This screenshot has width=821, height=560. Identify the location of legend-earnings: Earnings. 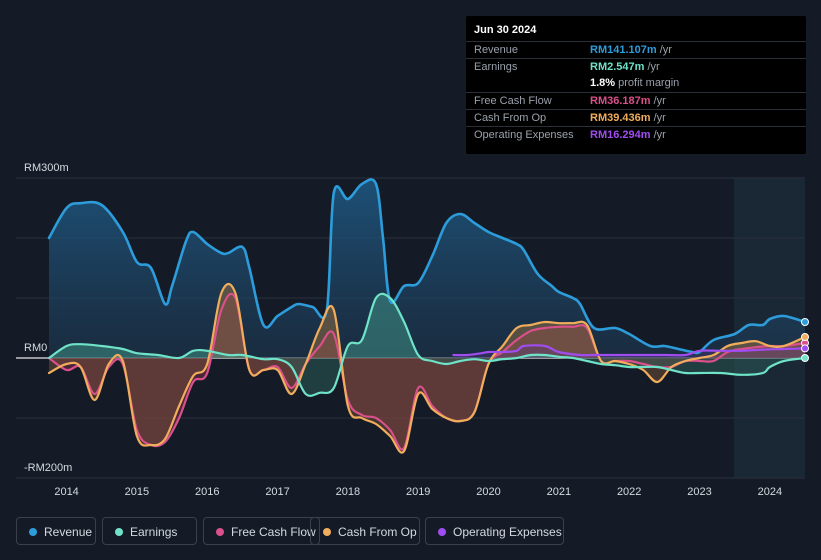
(149, 531).